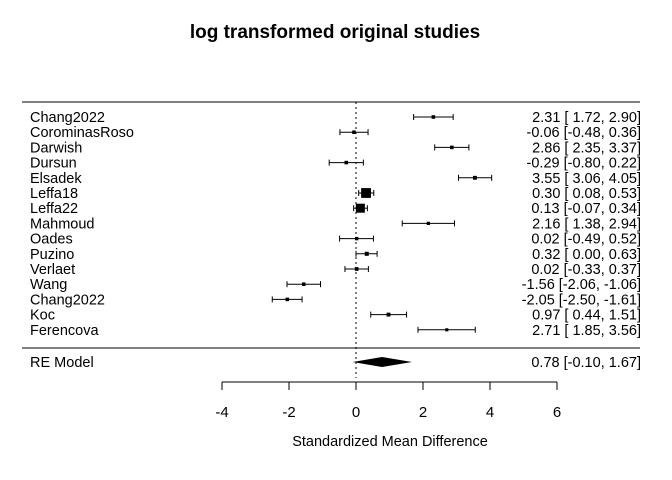  Describe the element at coordinates (48, 285) in the screenshot. I see `study-label: Wang` at that location.